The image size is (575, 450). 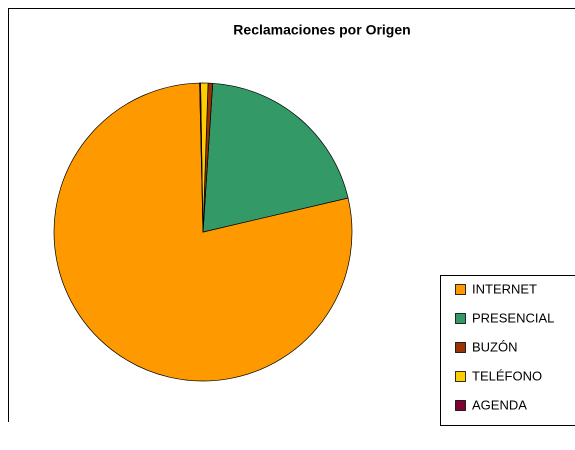 I want to click on legend-label: INTERNET, so click(x=504, y=288).